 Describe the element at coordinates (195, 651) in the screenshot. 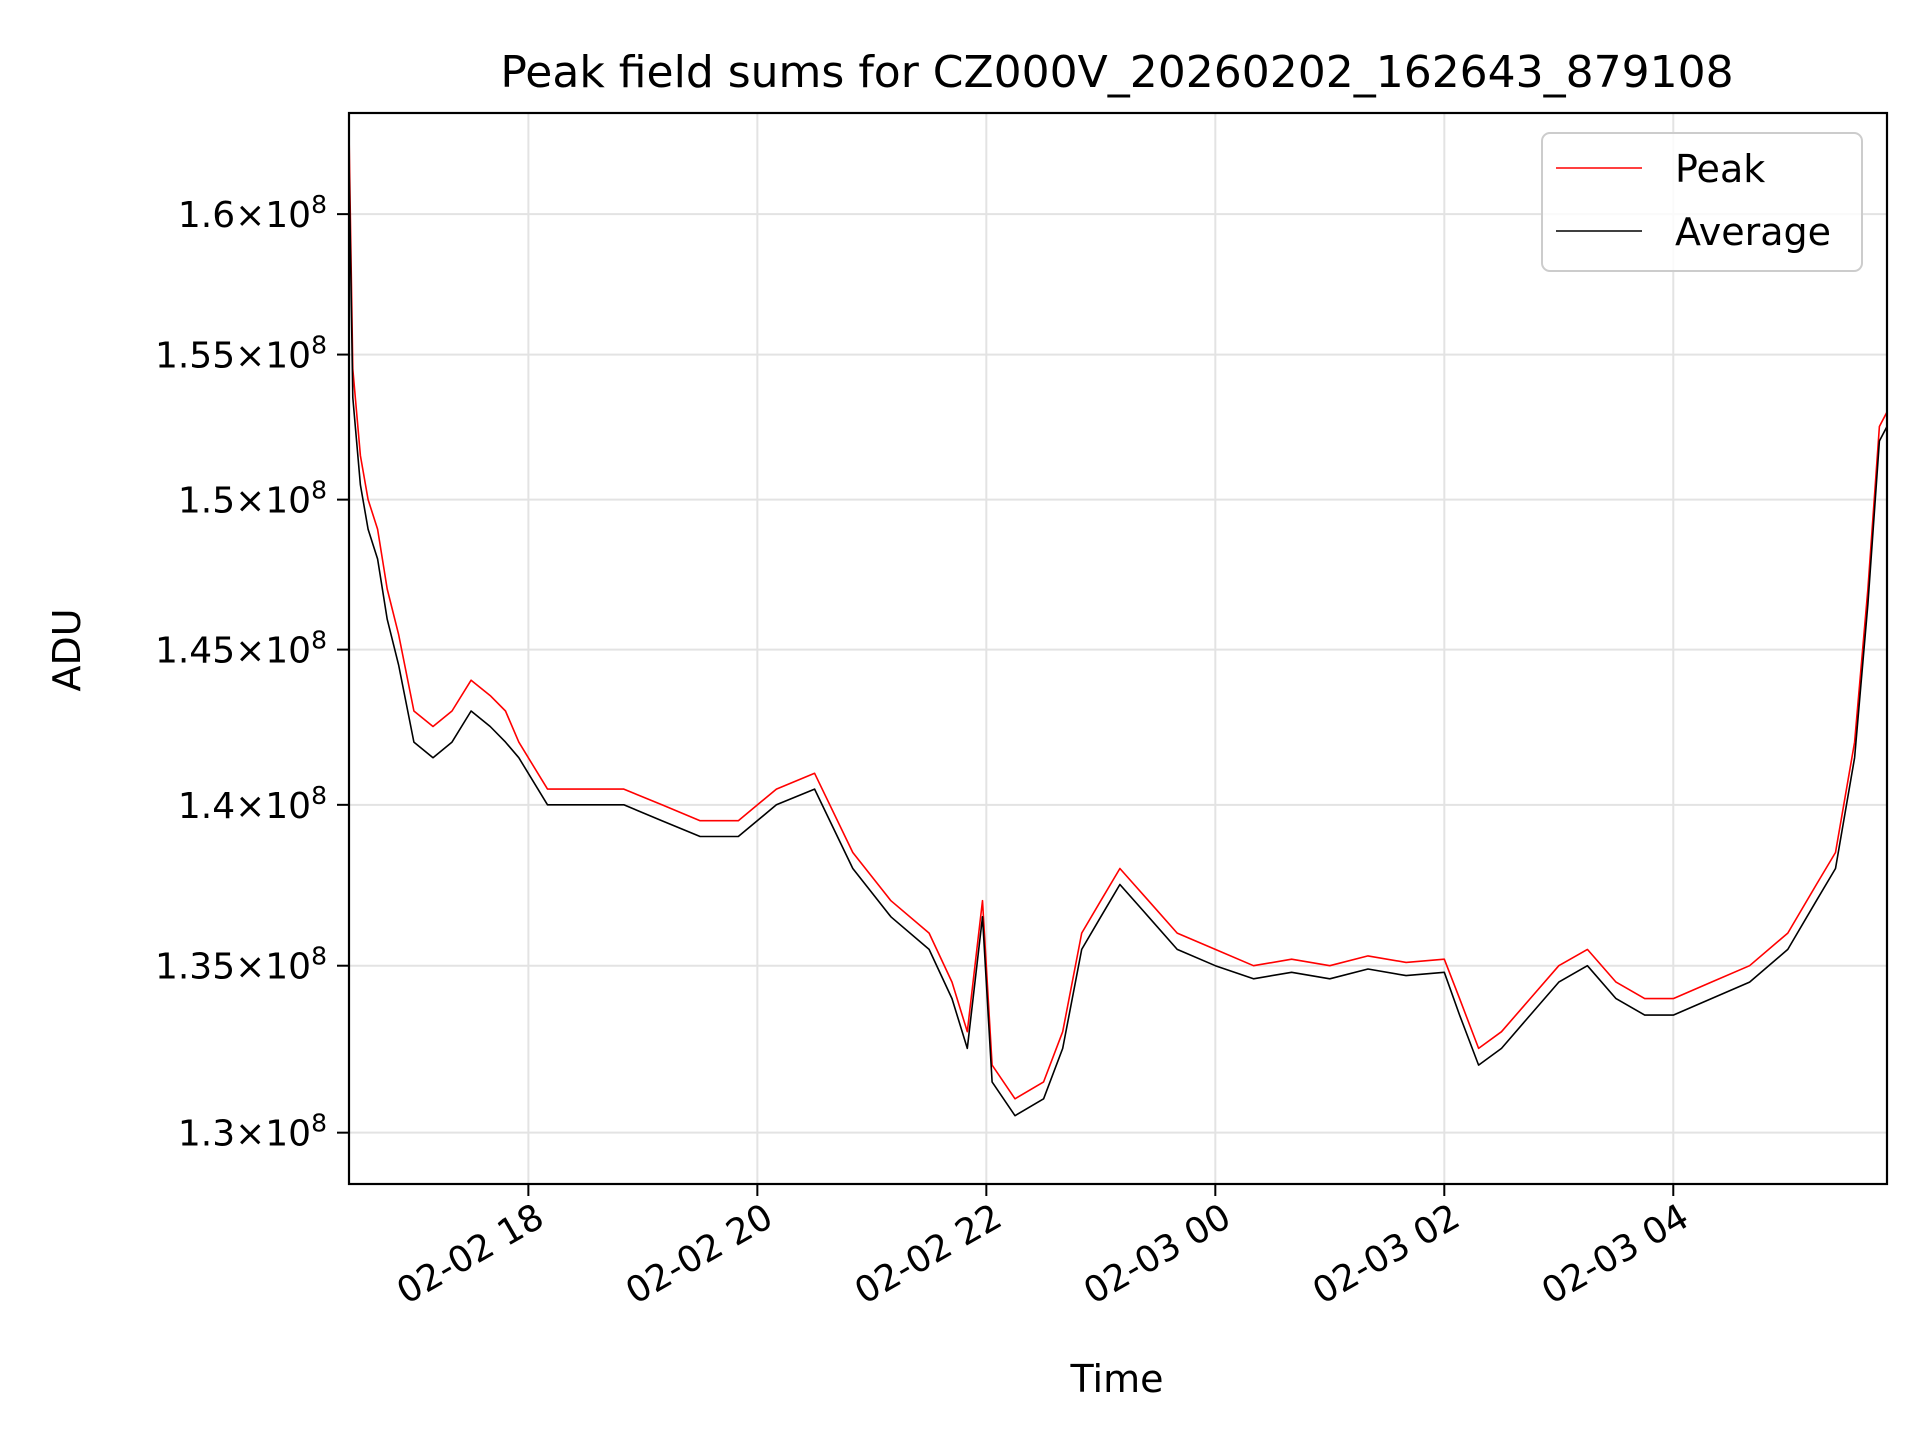

I see `y-tick-mantissa: 1.45` at that location.